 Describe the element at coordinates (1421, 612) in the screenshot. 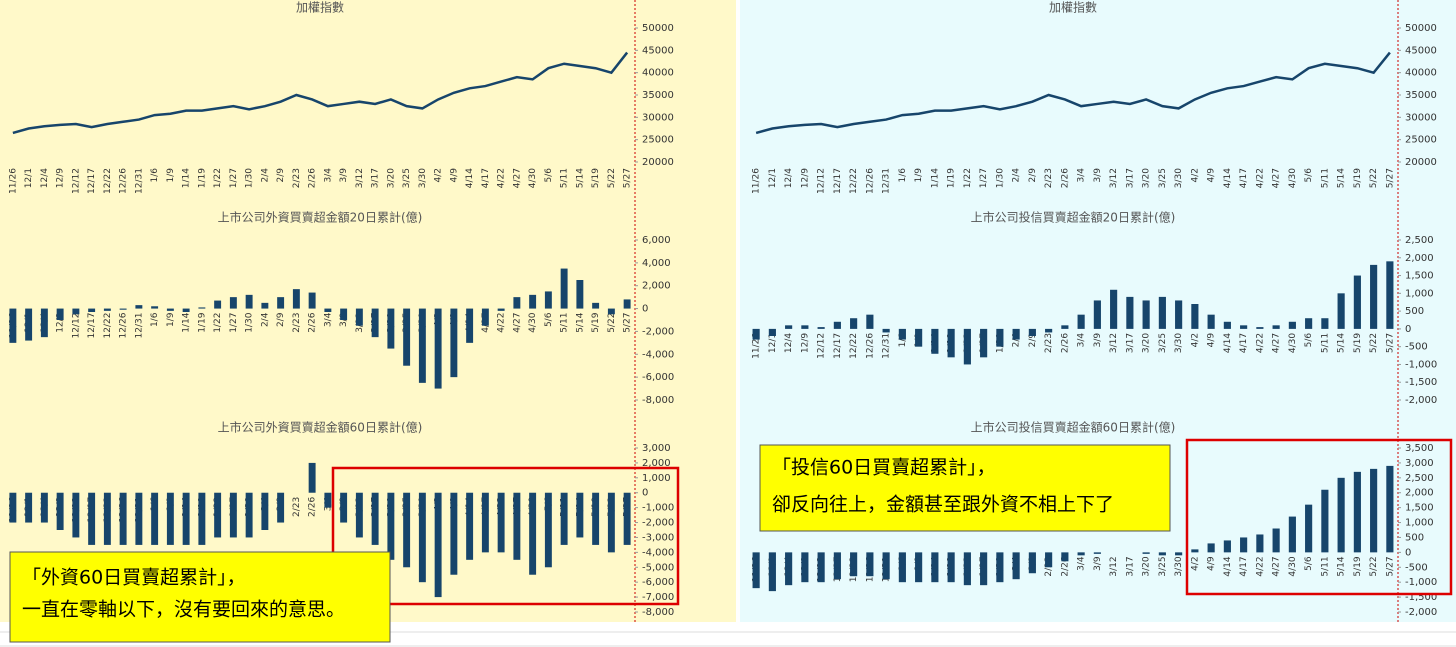

I see `y-tick-label: -2,000` at that location.